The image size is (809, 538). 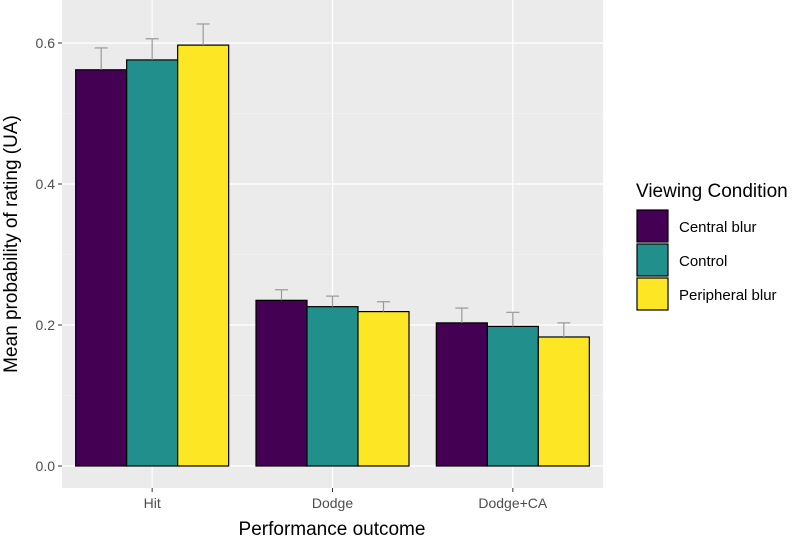 What do you see at coordinates (46, 325) in the screenshot?
I see `y-tick-label: 0.2` at bounding box center [46, 325].